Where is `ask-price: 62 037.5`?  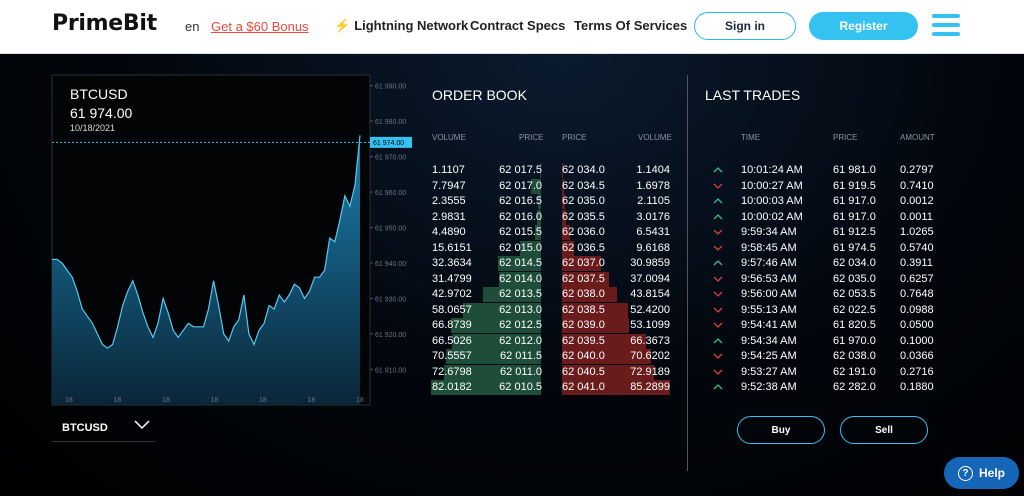
ask-price: 62 037.5 is located at coordinates (583, 278).